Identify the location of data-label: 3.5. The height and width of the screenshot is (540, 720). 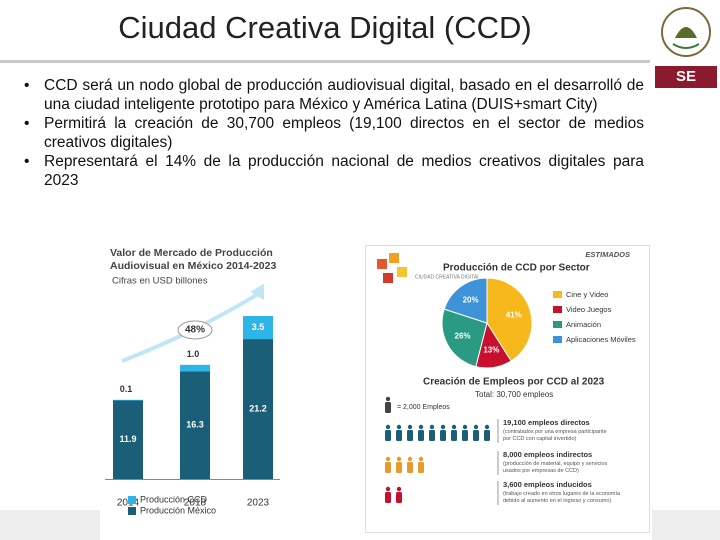
(258, 327).